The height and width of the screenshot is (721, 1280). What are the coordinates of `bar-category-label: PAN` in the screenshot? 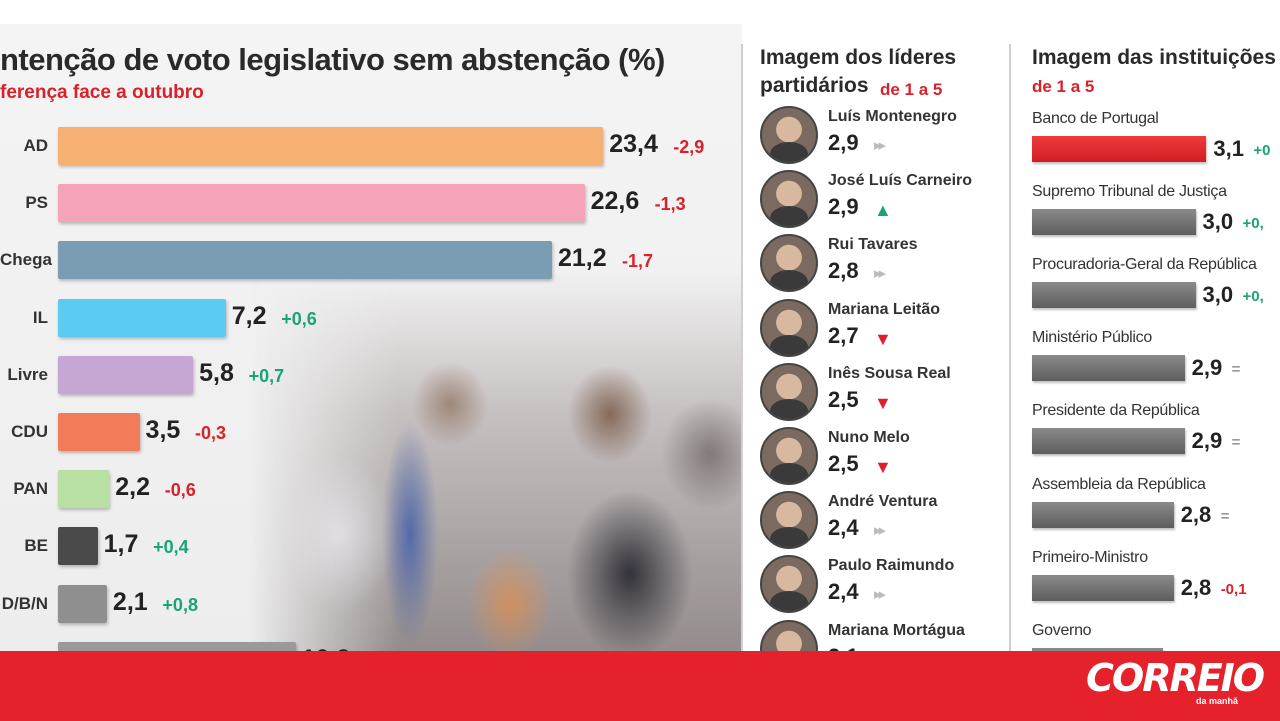 It's located at (30, 489).